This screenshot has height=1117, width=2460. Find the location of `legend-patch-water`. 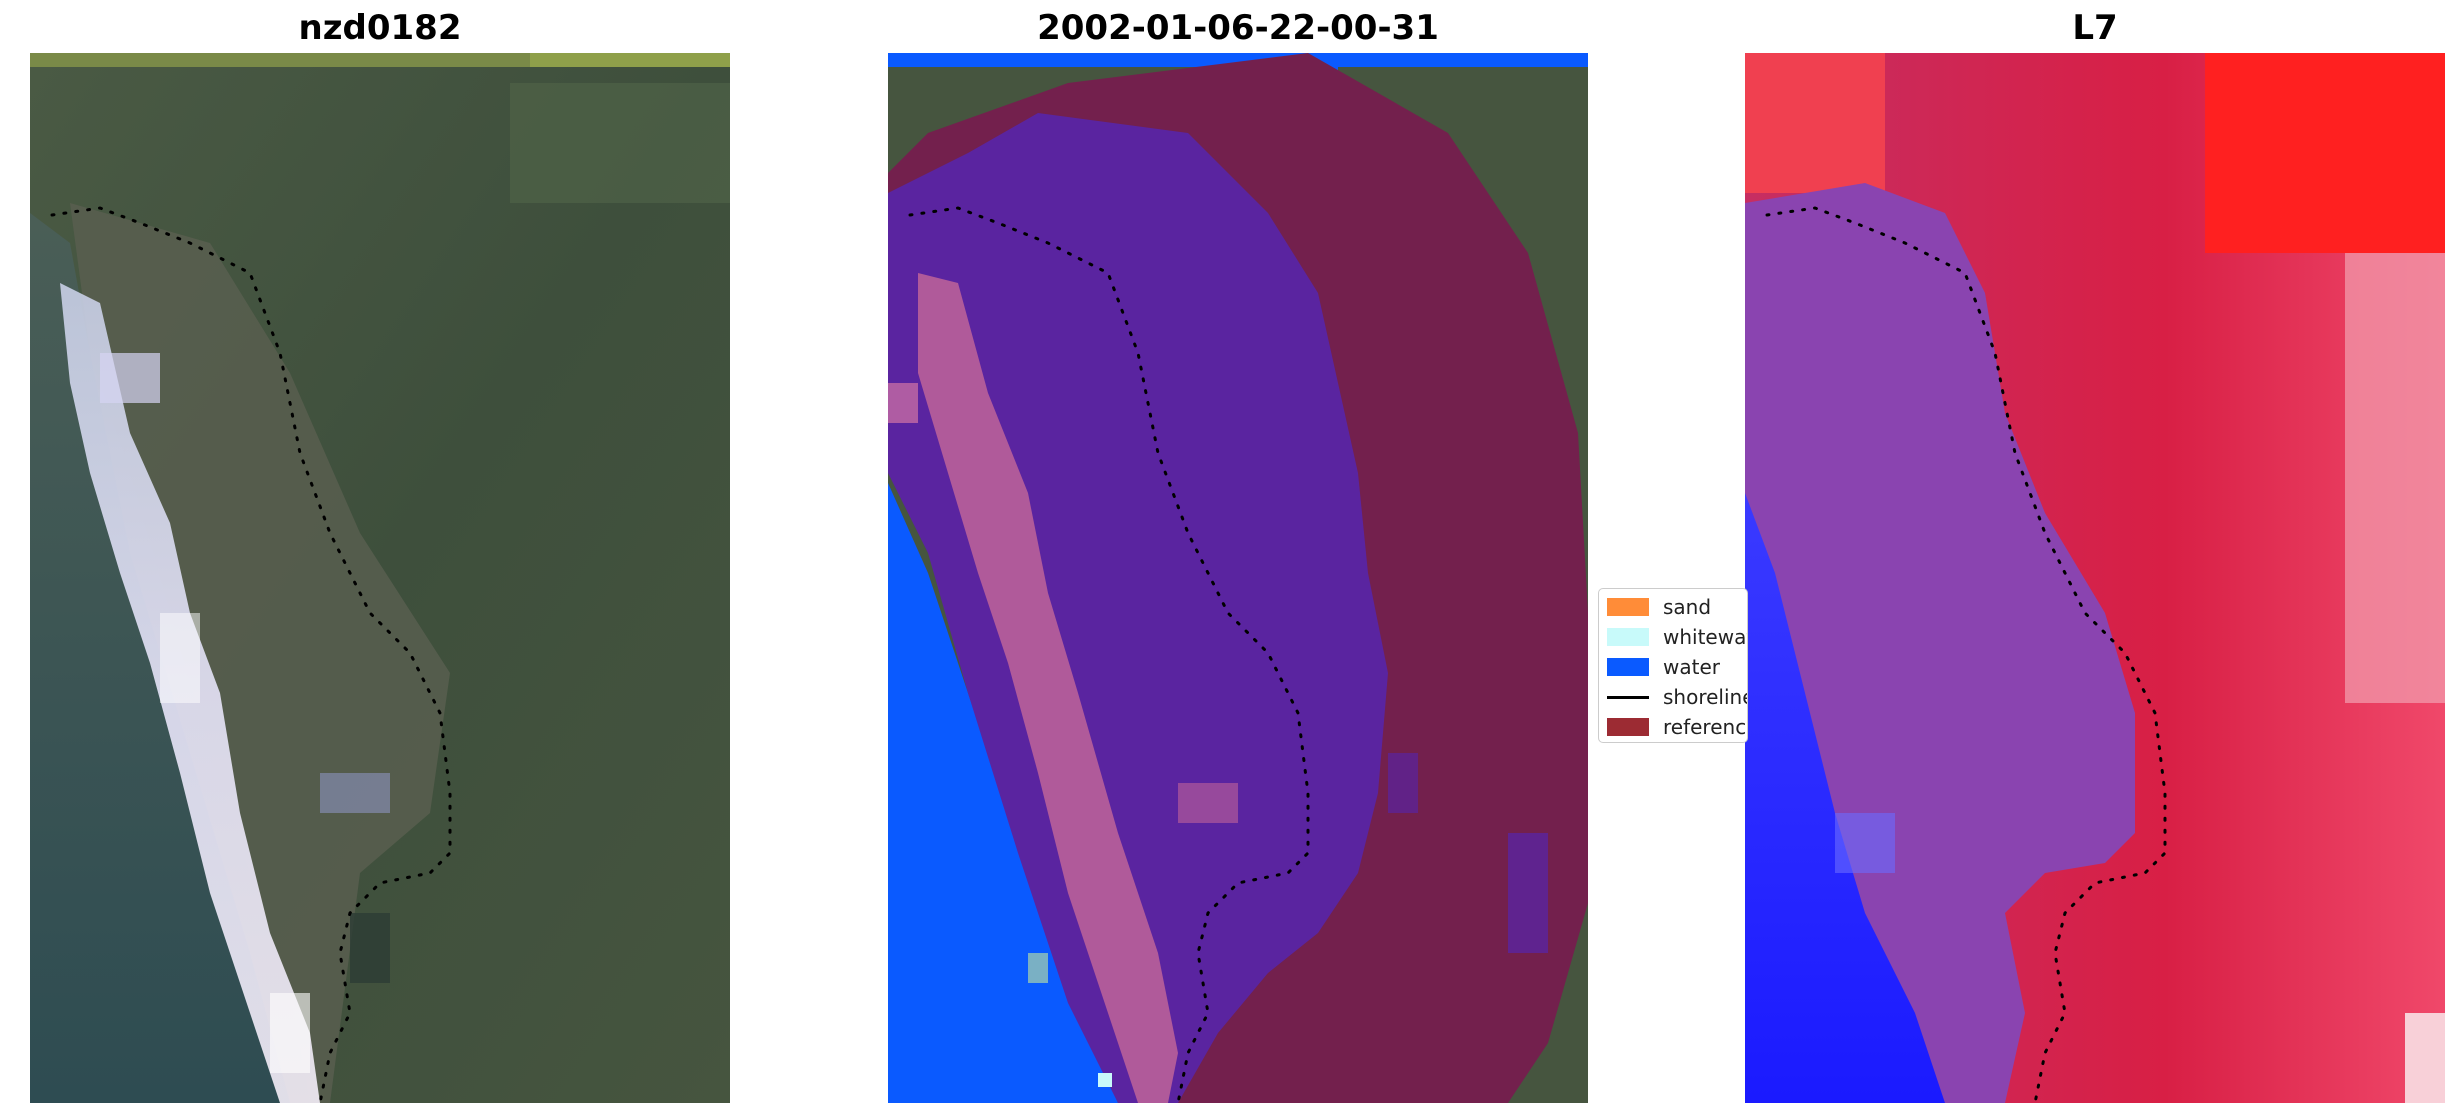

legend-patch-water is located at coordinates (1628, 667).